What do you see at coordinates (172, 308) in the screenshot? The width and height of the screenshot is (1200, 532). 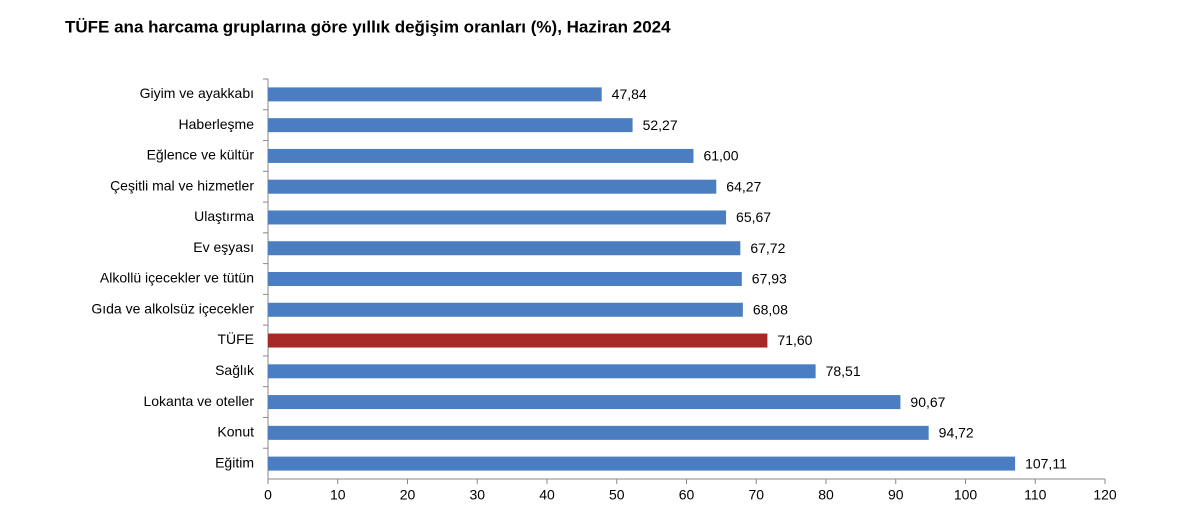 I see `y-tick-label: Gıda ve alkolsüz içecekler` at bounding box center [172, 308].